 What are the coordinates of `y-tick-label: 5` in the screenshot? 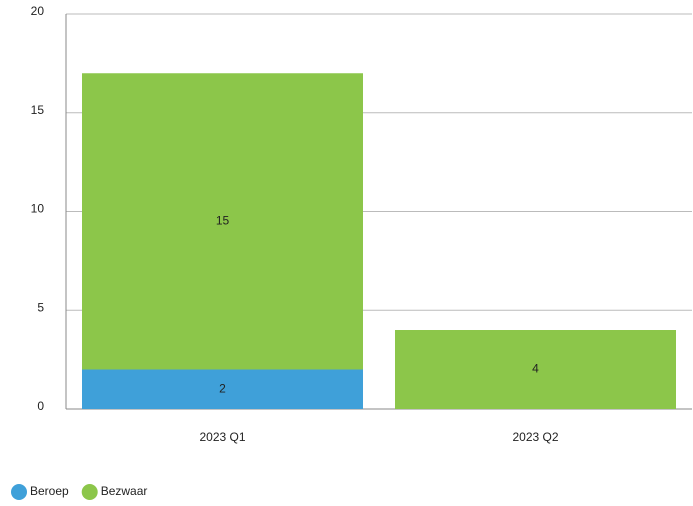 It's located at (40, 307).